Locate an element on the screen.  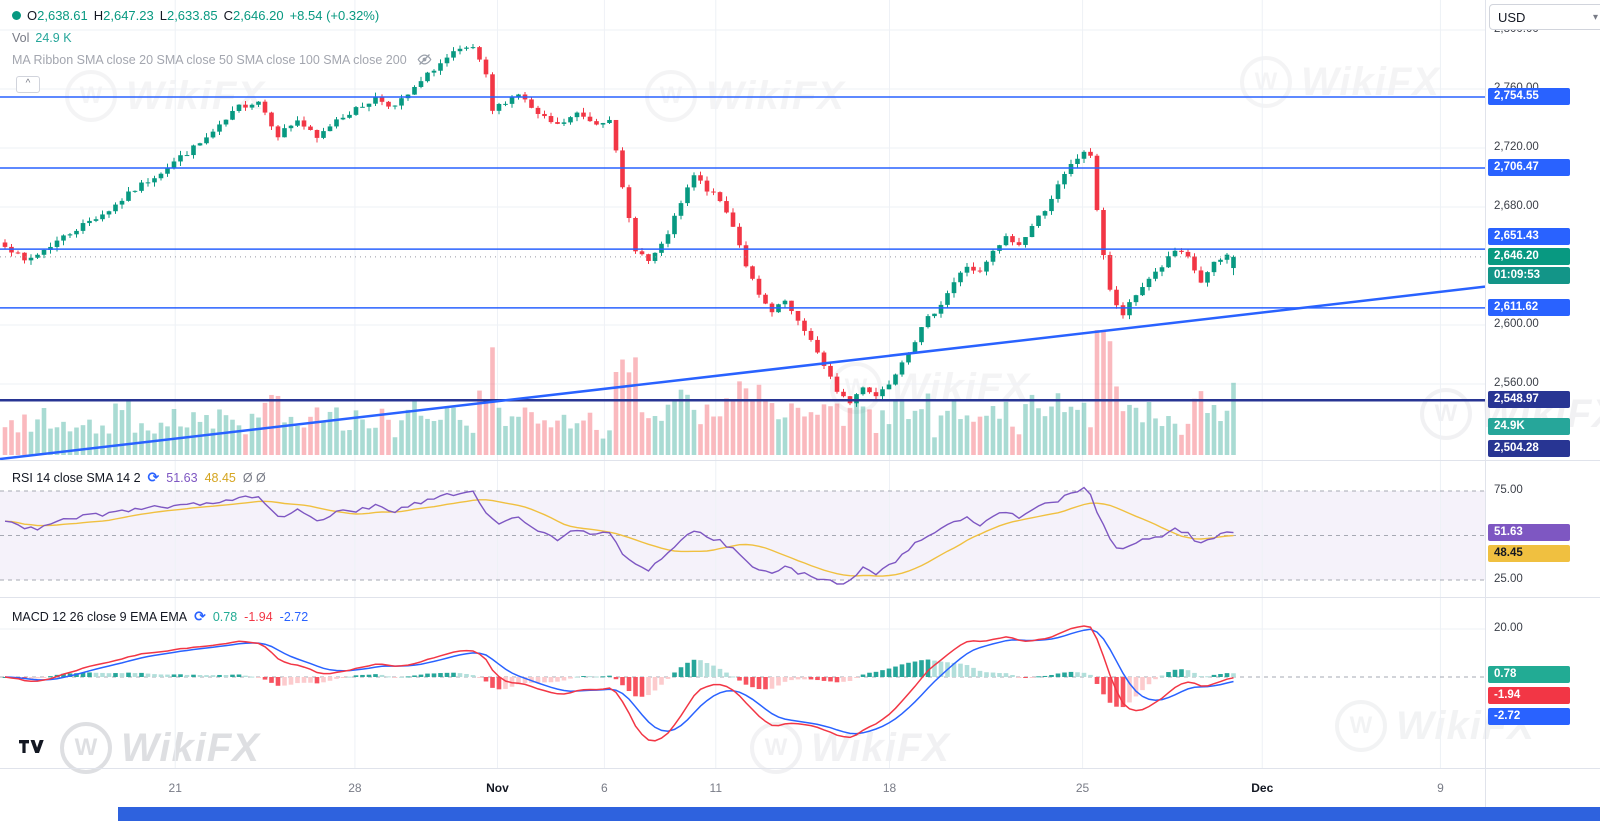
time-axis-label: 28 is located at coordinates (355, 788).